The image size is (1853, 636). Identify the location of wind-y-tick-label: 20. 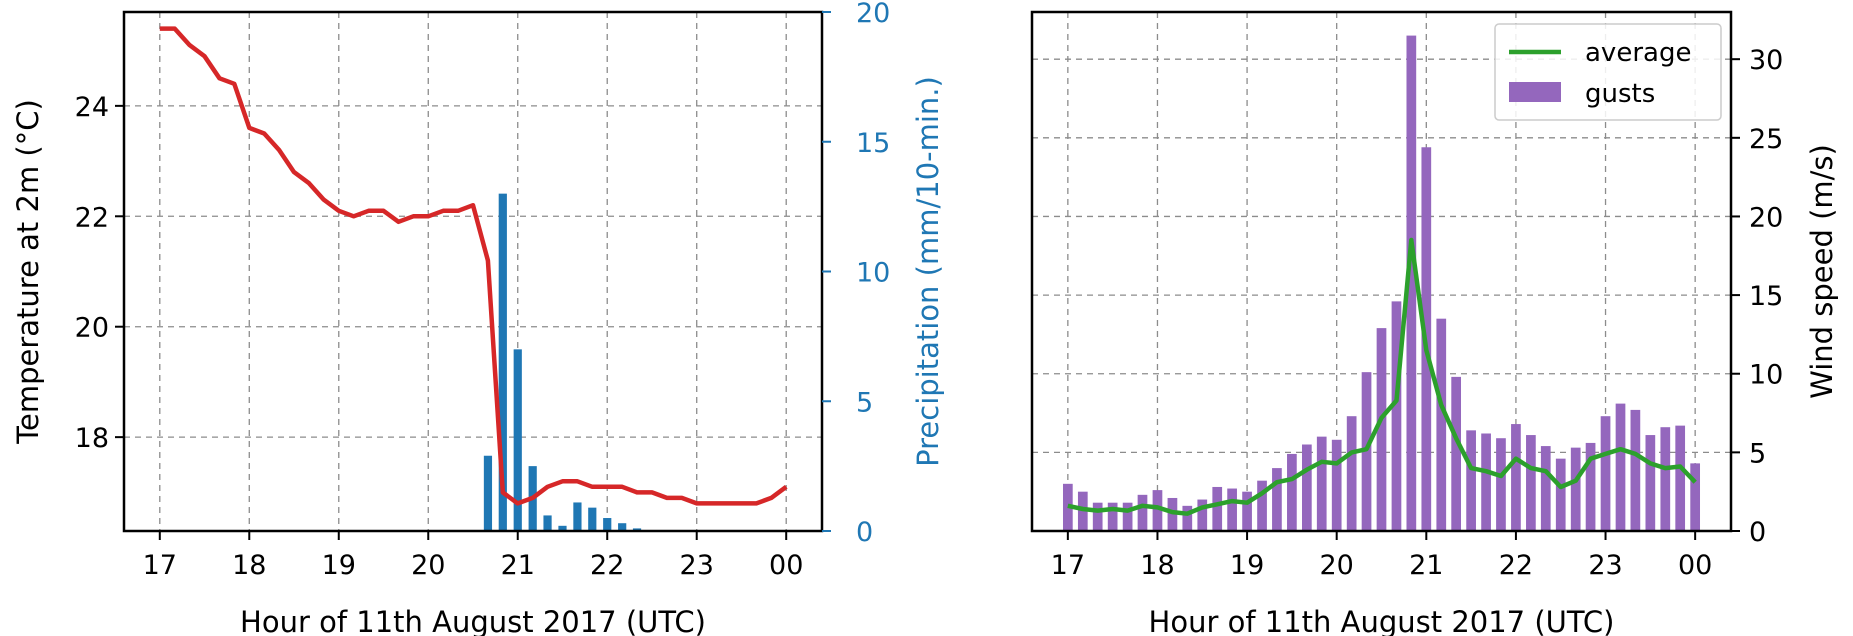
(1766, 217).